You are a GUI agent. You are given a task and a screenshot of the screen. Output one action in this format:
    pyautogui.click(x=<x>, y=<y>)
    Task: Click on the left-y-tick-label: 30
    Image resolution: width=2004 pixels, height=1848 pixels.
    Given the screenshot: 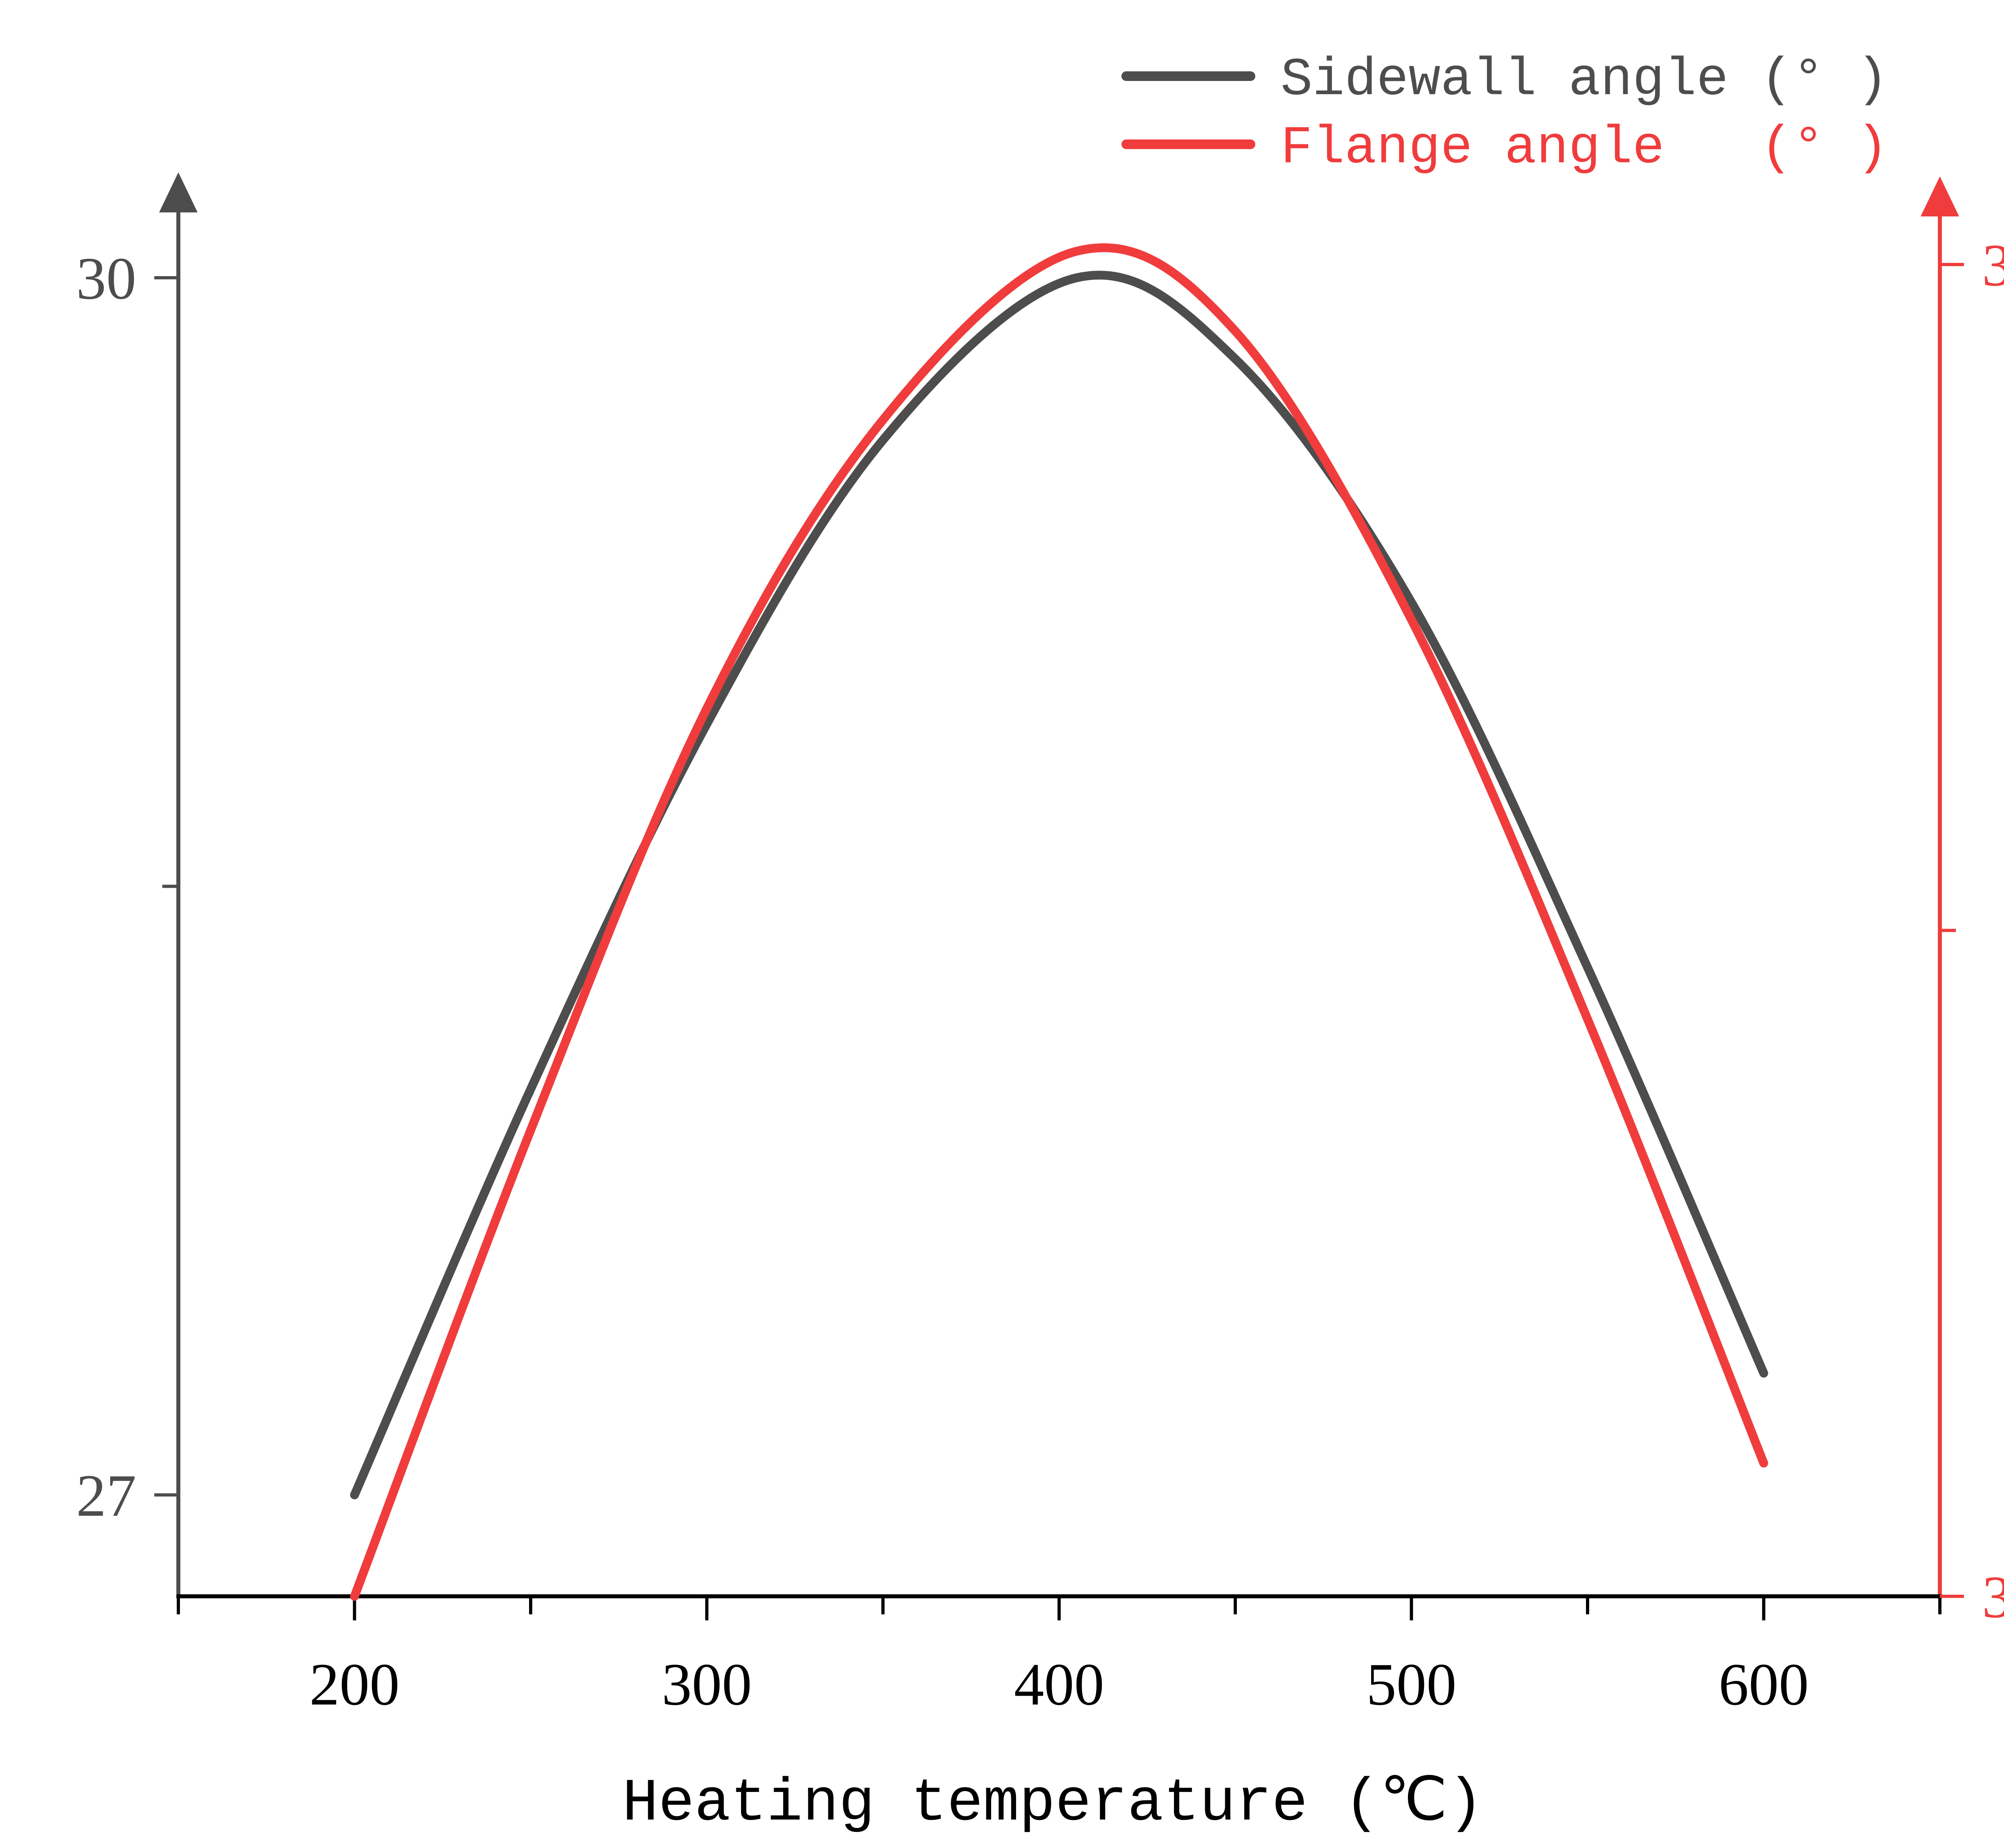 What is the action you would take?
    pyautogui.click(x=106, y=278)
    